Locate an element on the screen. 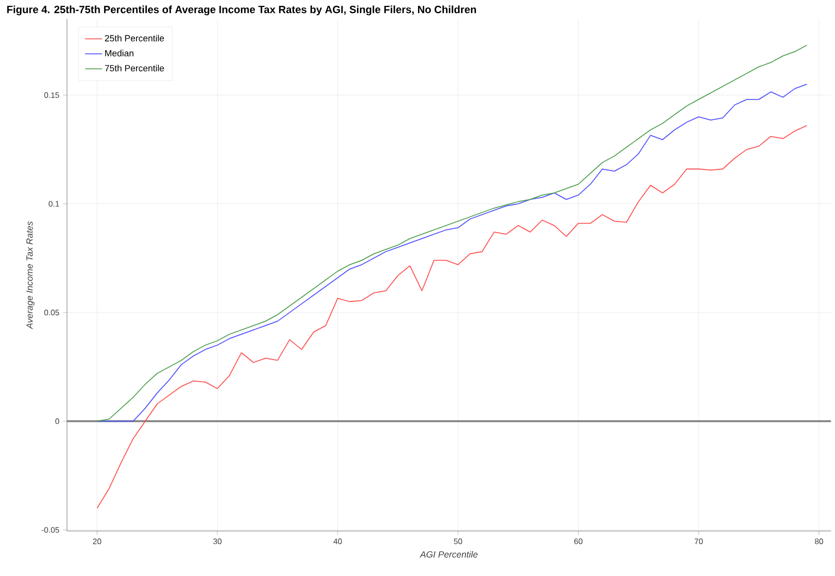 The height and width of the screenshot is (576, 835). legend-label: Median is located at coordinates (119, 53).